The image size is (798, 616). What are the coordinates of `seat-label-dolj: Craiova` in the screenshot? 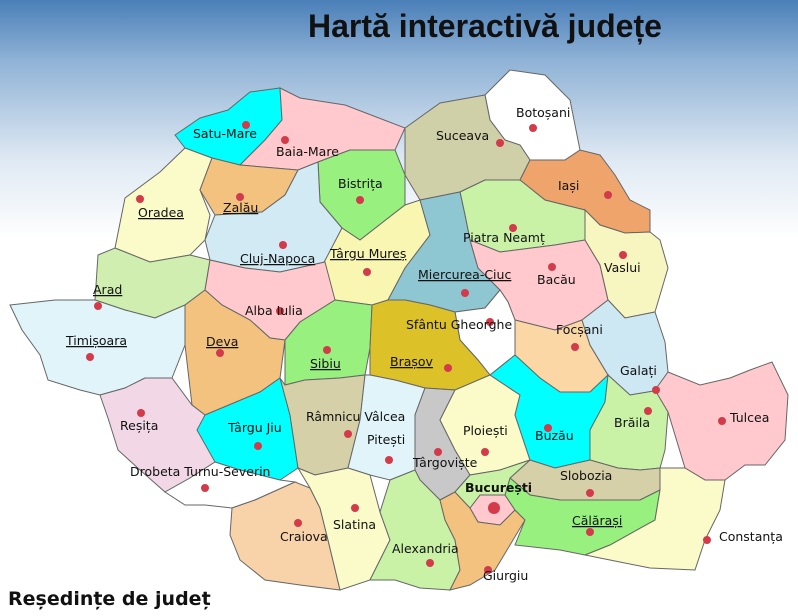 It's located at (304, 536).